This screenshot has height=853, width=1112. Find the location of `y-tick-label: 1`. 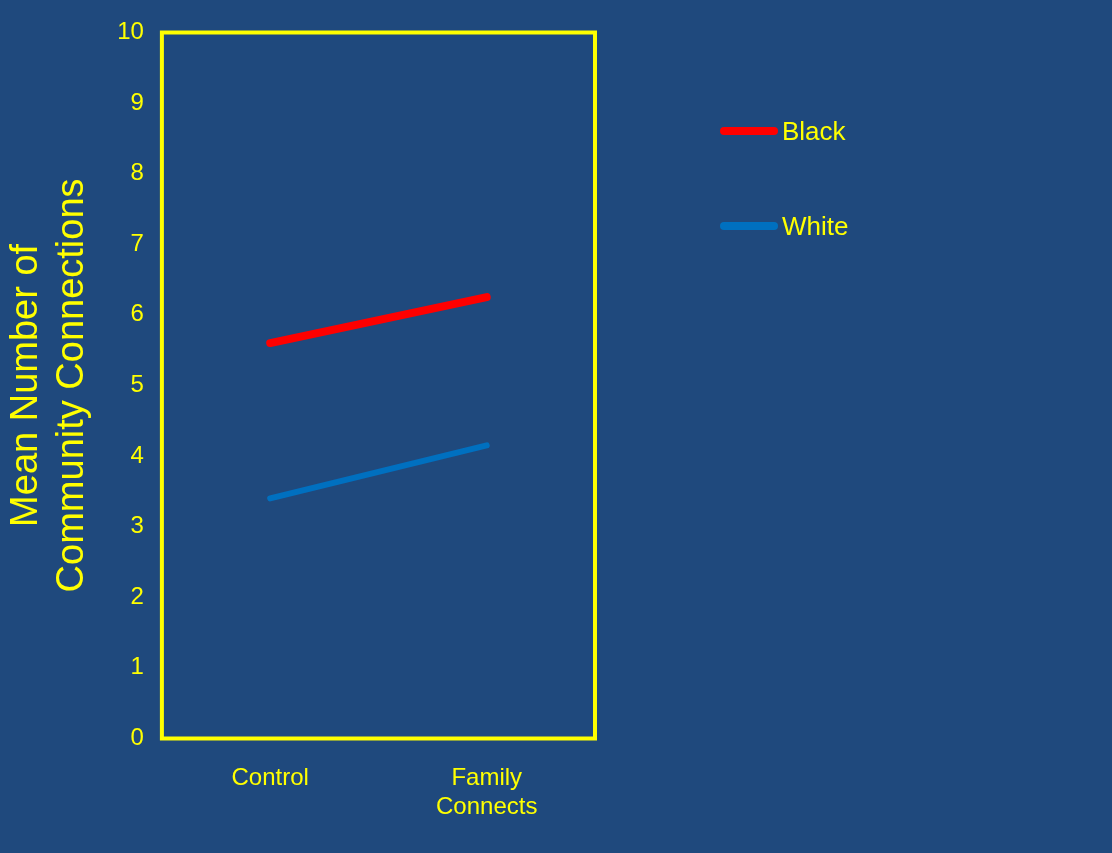

y-tick-label: 1 is located at coordinates (137, 666).